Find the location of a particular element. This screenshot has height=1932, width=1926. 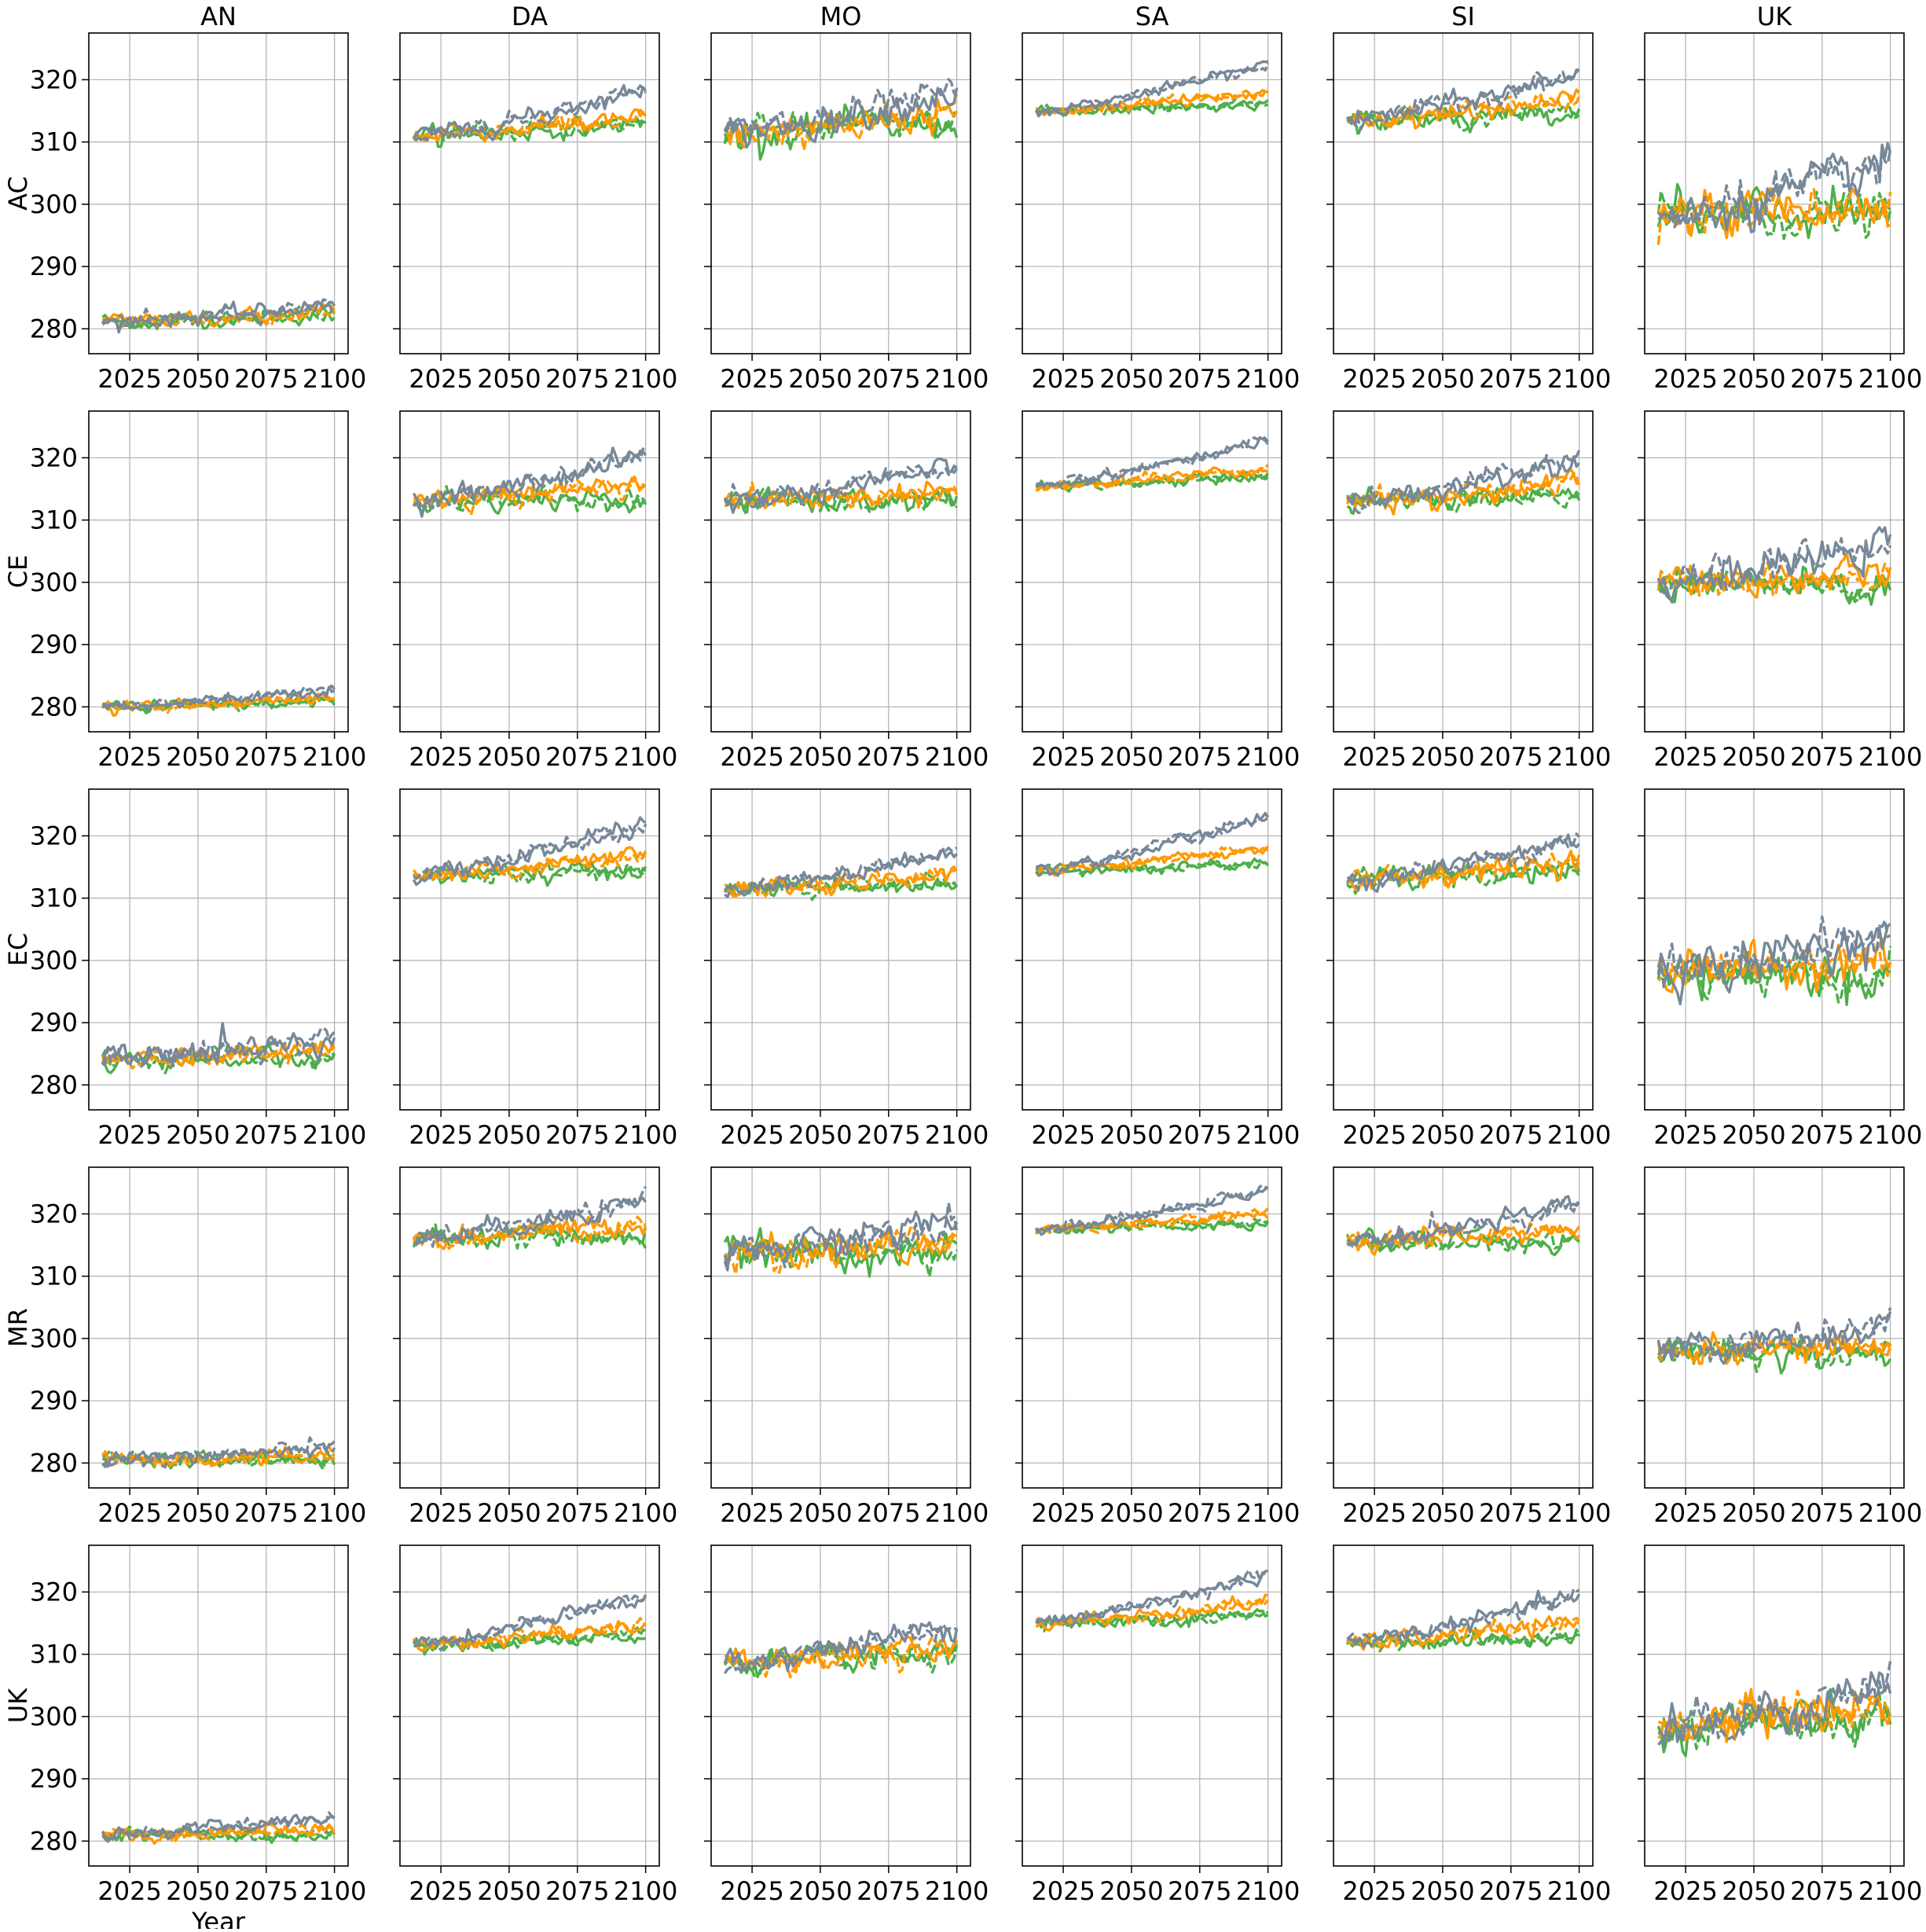

panel-EC-MO: 2025 2050 2075 2100 is located at coordinates (847, 969).